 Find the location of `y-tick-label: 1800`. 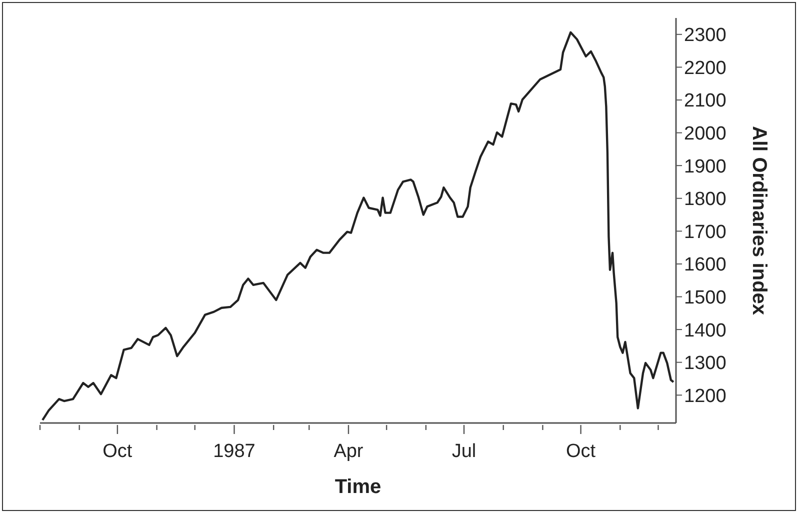

y-tick-label: 1800 is located at coordinates (705, 199).